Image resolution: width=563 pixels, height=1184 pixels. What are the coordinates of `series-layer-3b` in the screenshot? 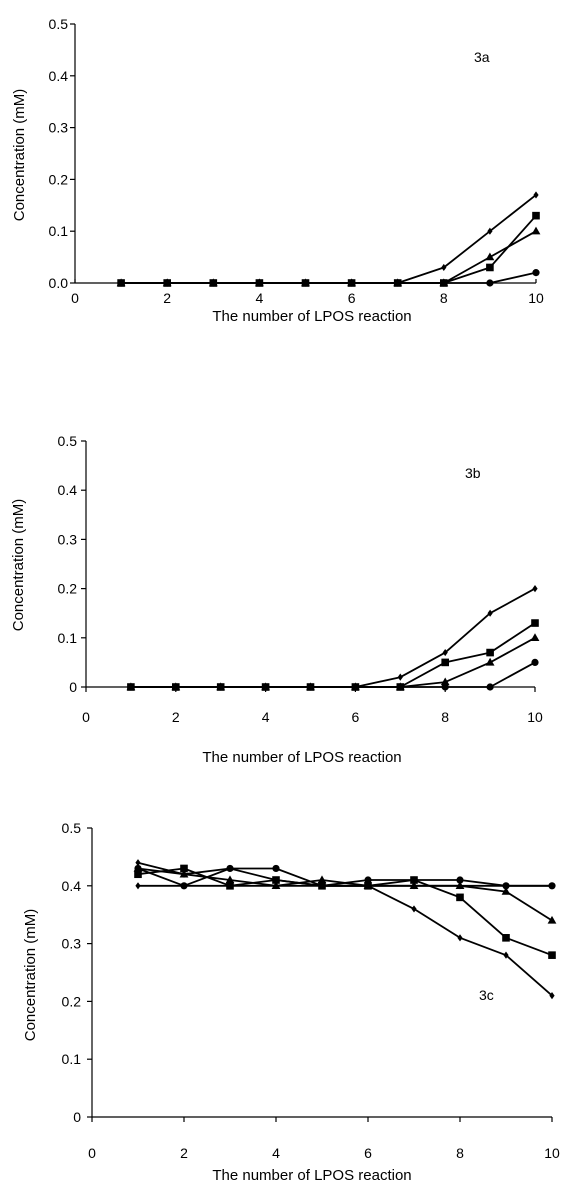 It's located at (333, 638).